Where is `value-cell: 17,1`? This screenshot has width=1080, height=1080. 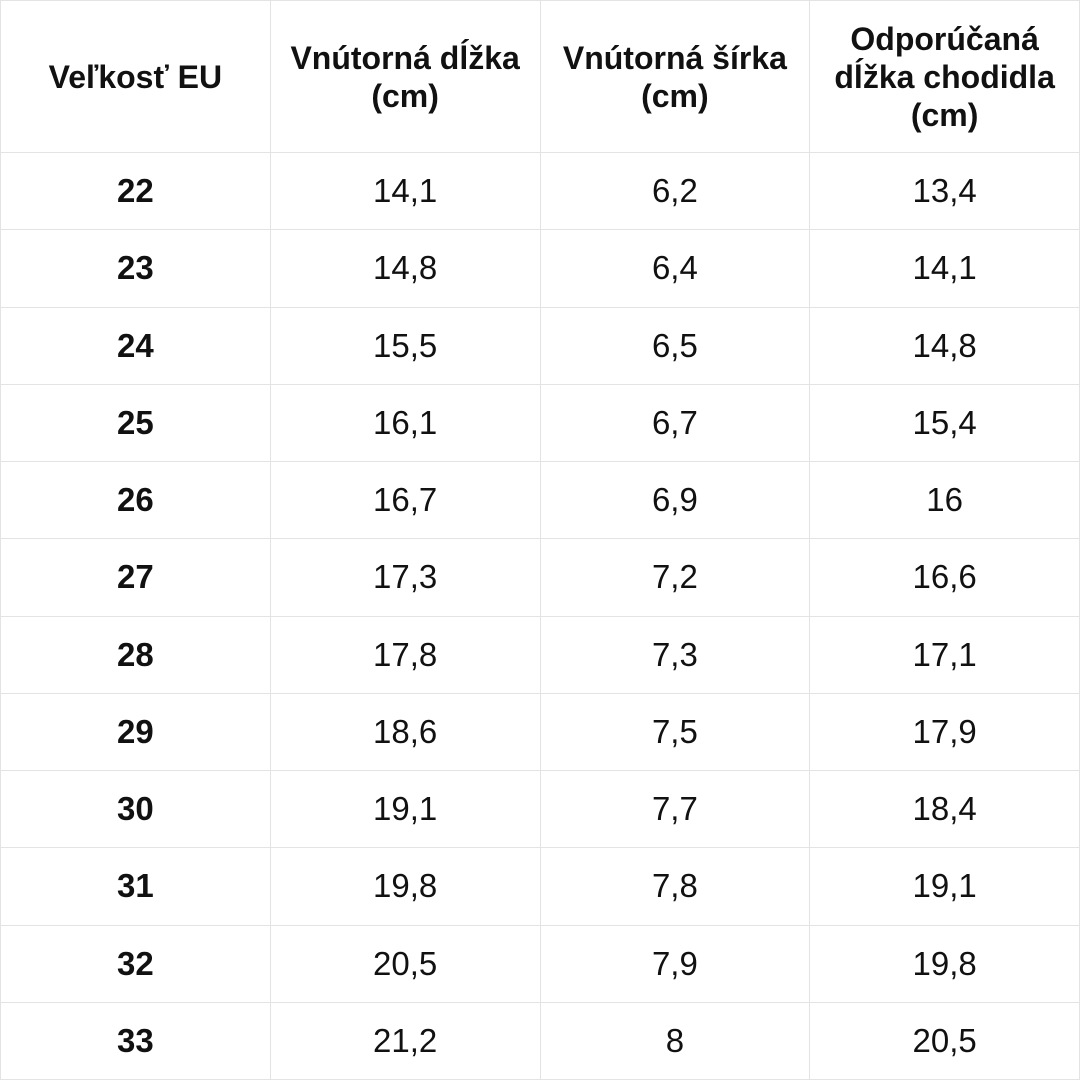 value-cell: 17,1 is located at coordinates (945, 655).